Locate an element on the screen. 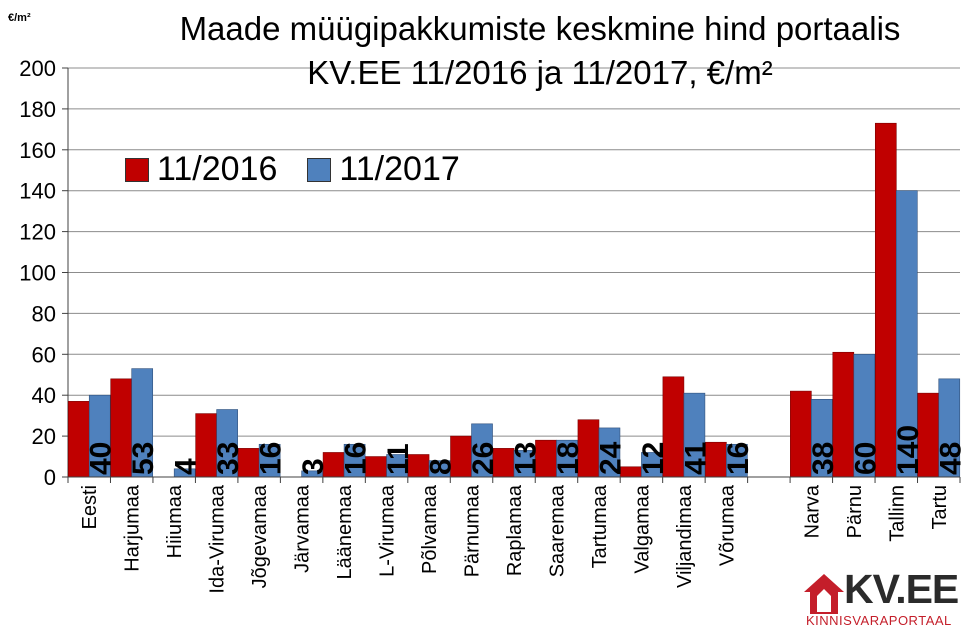 The image size is (977, 638). data-labels: 40 53 4 33 16 3 16 11 8 26 13 18 24 12 41 16 38 60 140 48 is located at coordinates (526, 450).